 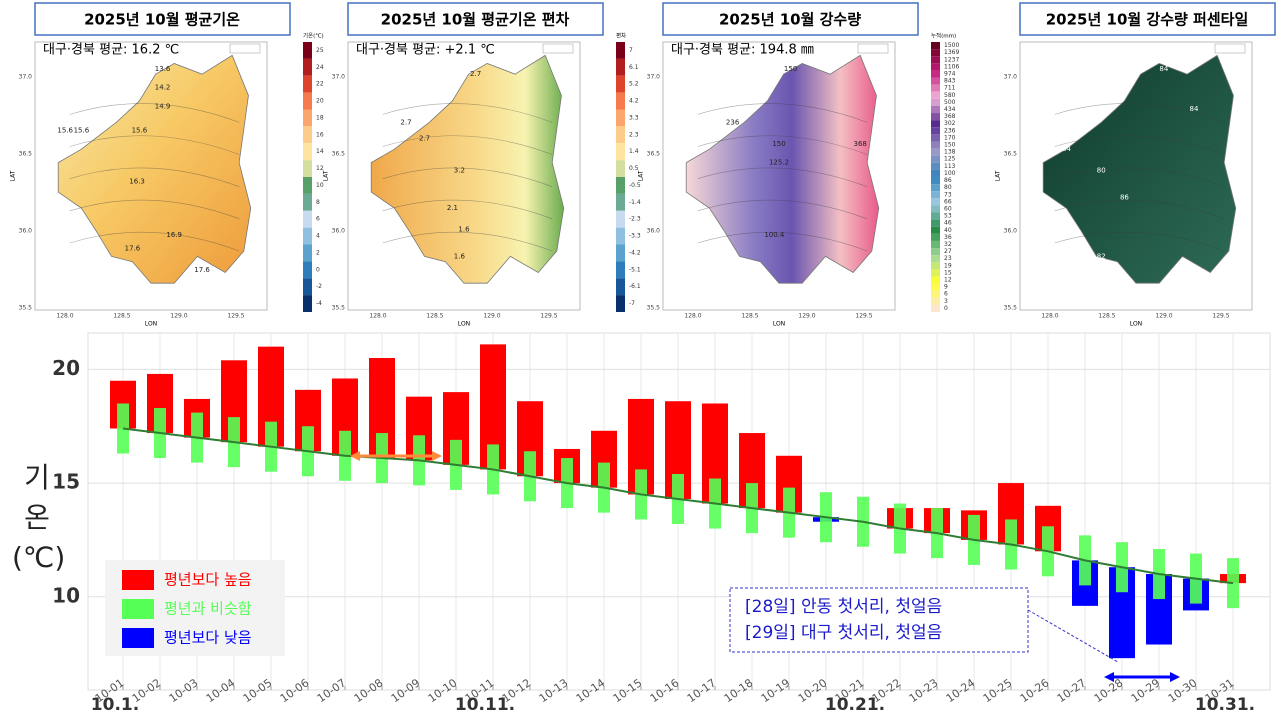 What do you see at coordinates (313, 36) in the screenshot?
I see `legend-title: 기온(℃)` at bounding box center [313, 36].